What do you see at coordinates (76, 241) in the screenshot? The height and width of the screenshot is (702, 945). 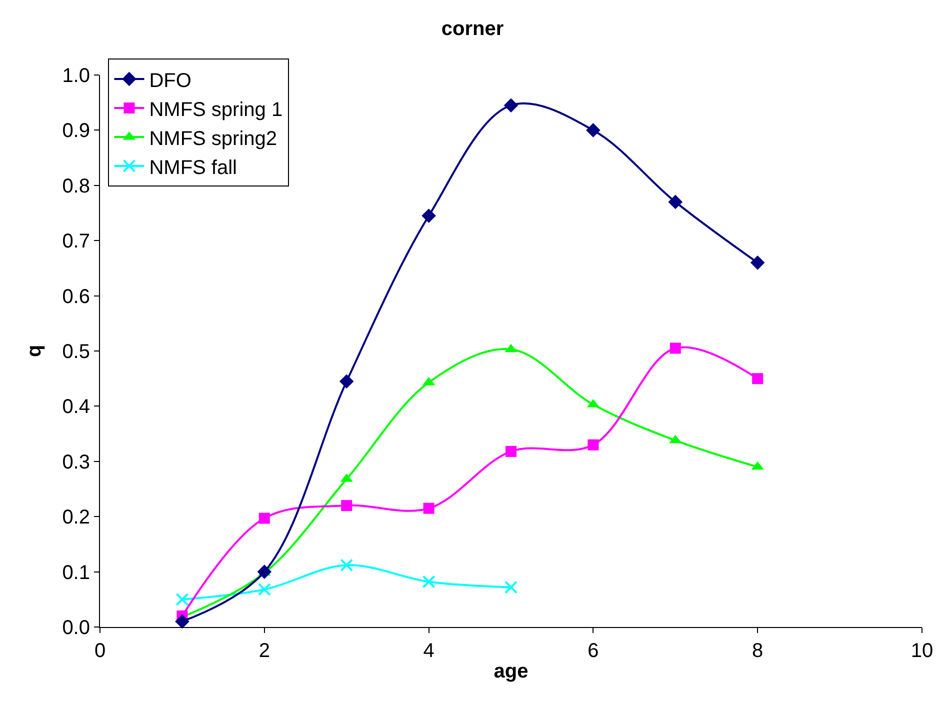 I see `y-tick-label: 0.7` at bounding box center [76, 241].